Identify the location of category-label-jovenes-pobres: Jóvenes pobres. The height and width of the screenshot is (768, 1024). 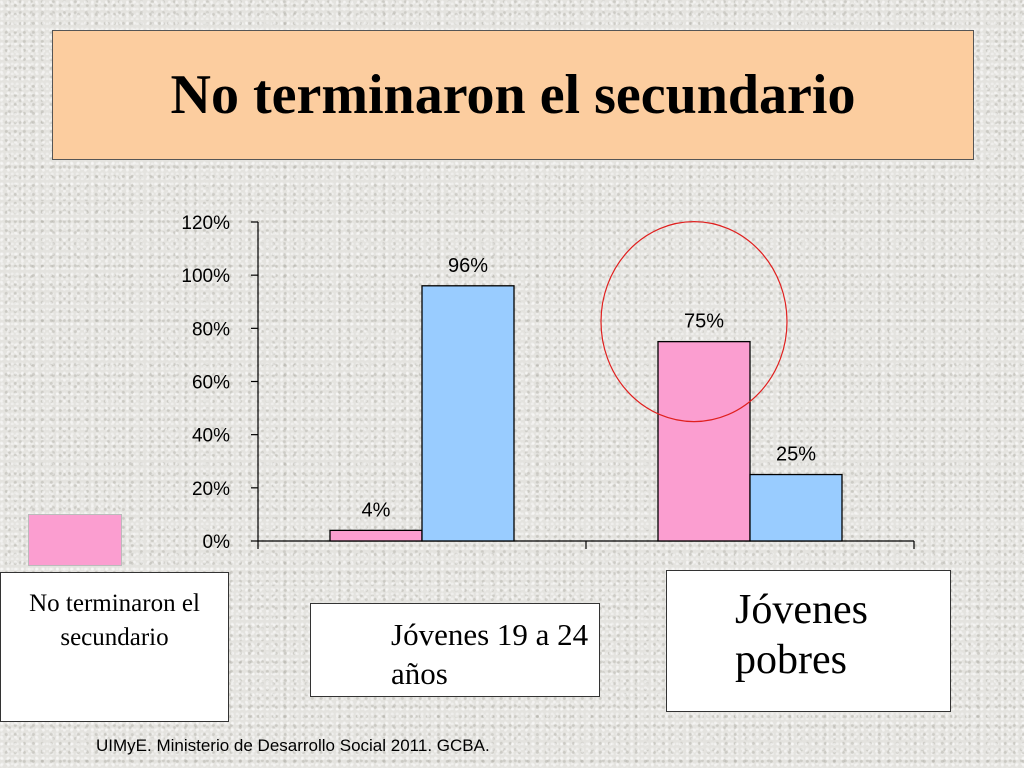
(808, 641).